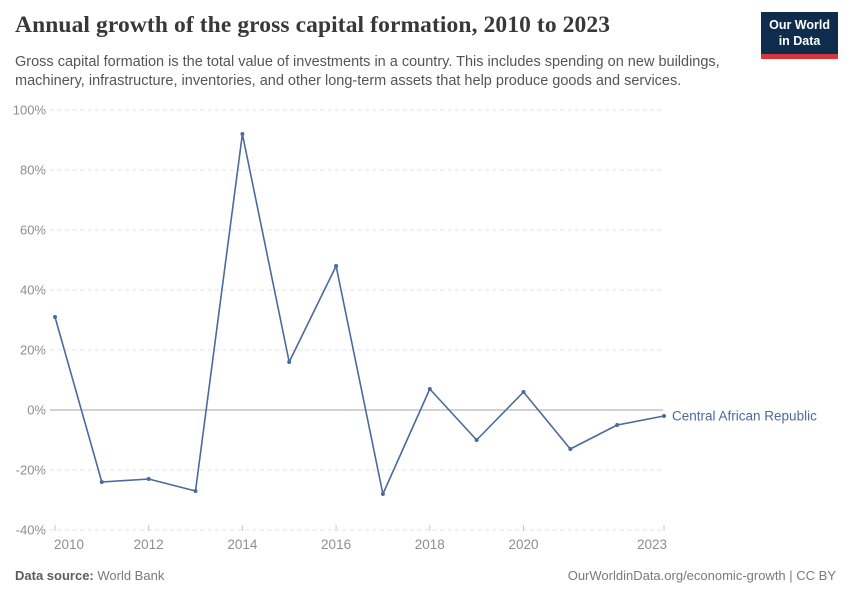 This screenshot has width=850, height=600. I want to click on x-axis-tick-label: 2014, so click(242, 544).